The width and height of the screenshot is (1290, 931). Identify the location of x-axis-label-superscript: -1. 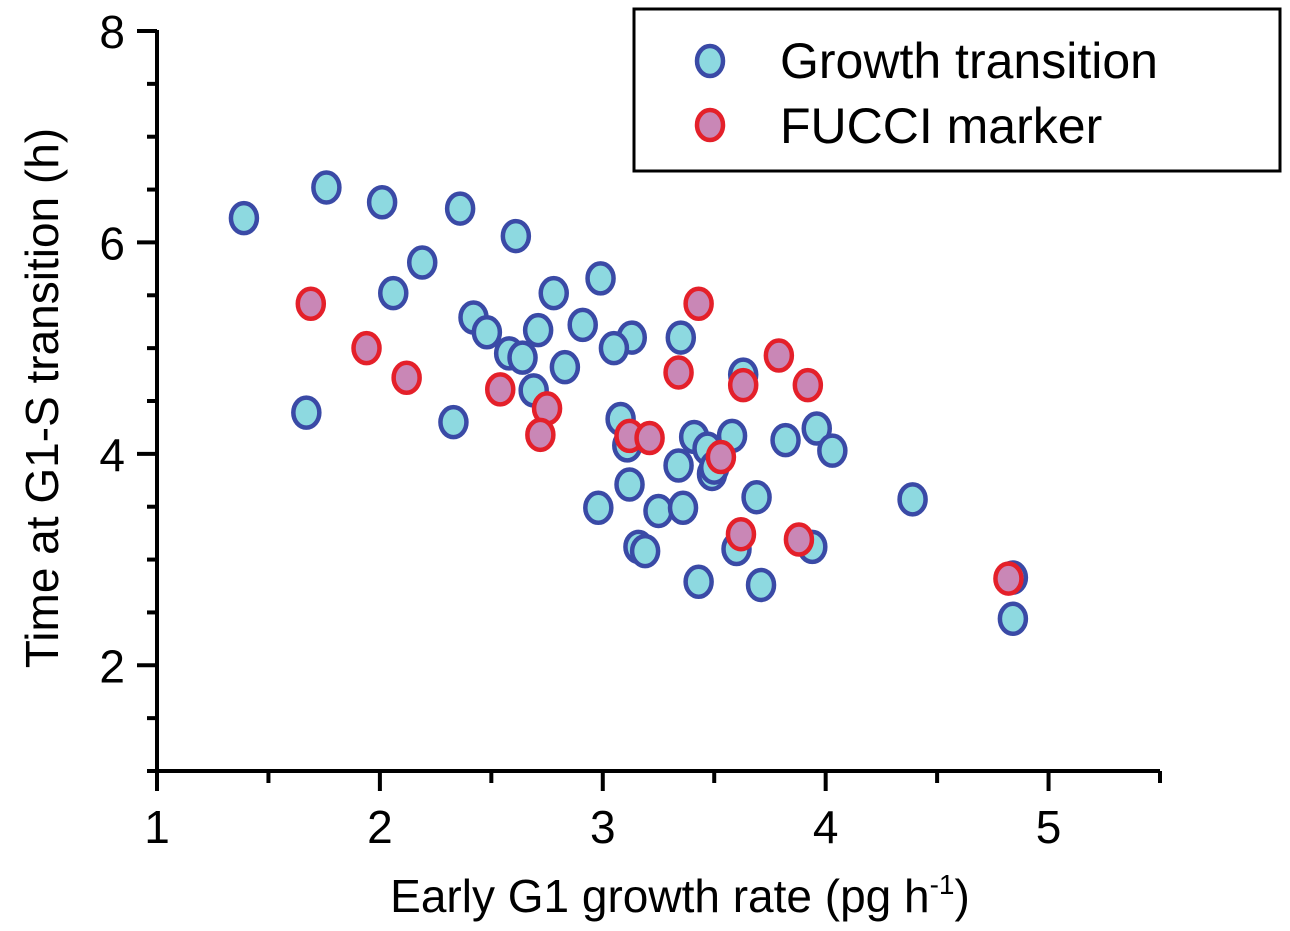
(942, 884).